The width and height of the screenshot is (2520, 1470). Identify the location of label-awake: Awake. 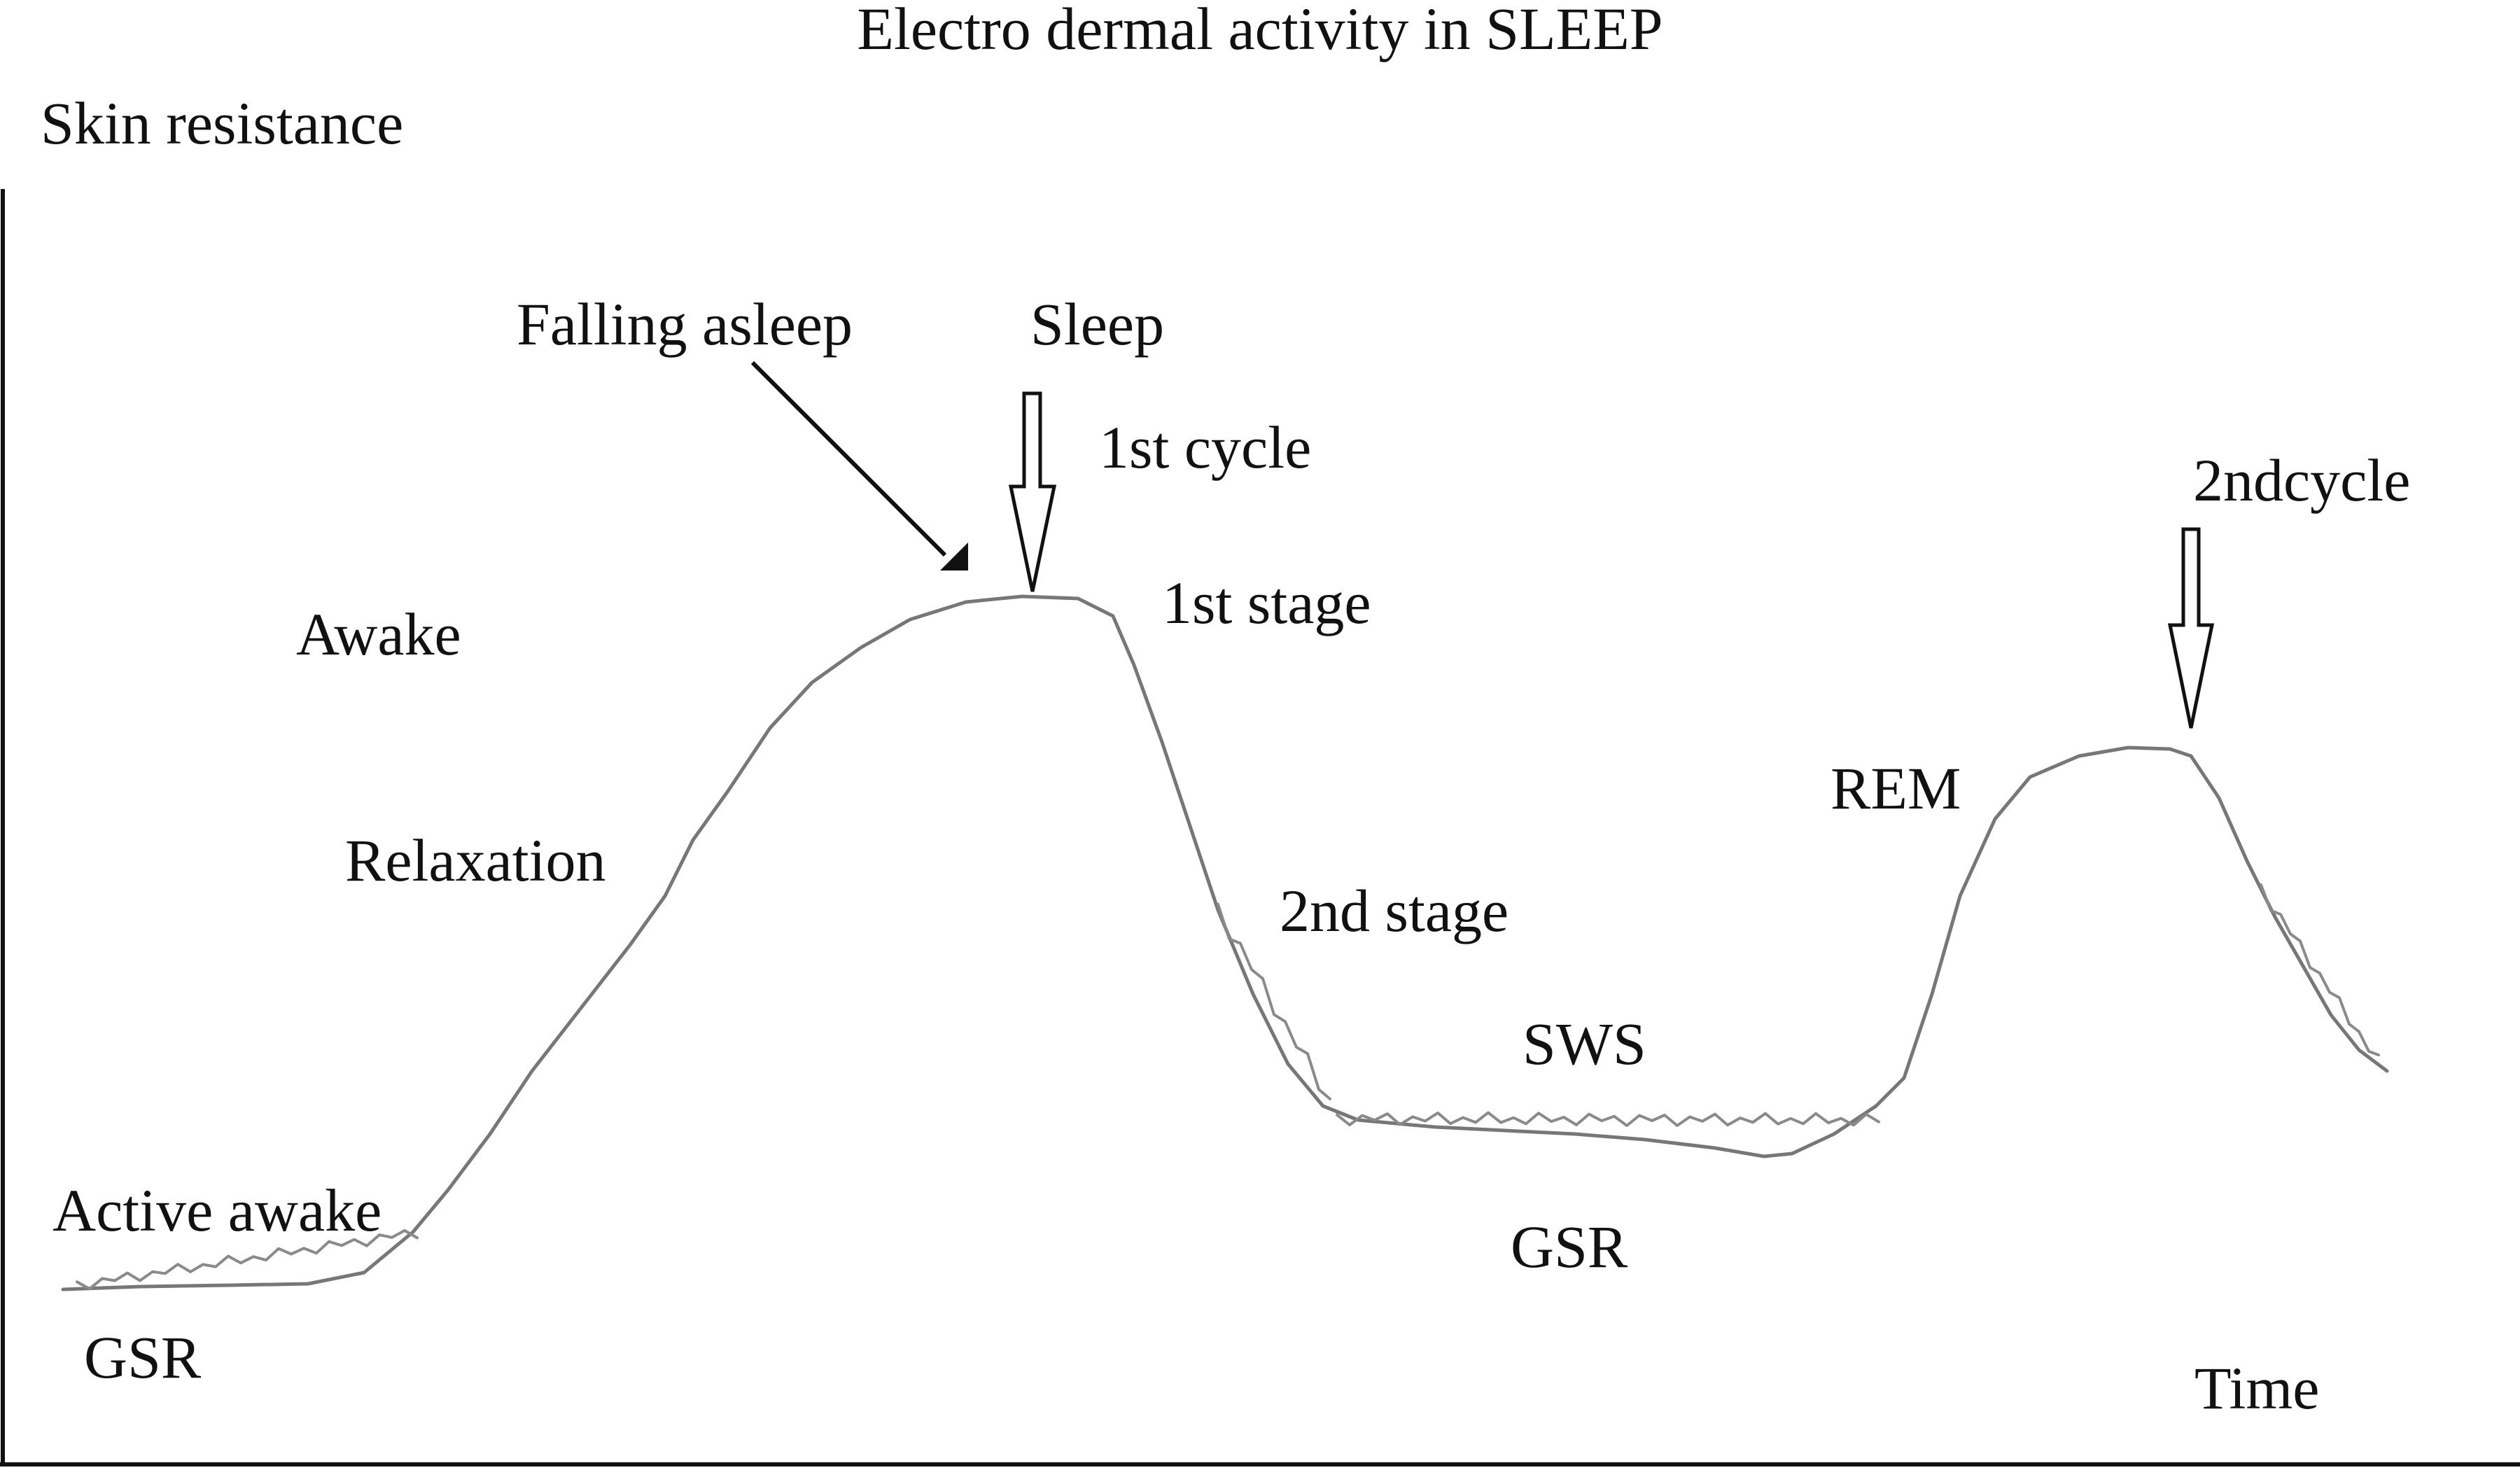
(378, 634).